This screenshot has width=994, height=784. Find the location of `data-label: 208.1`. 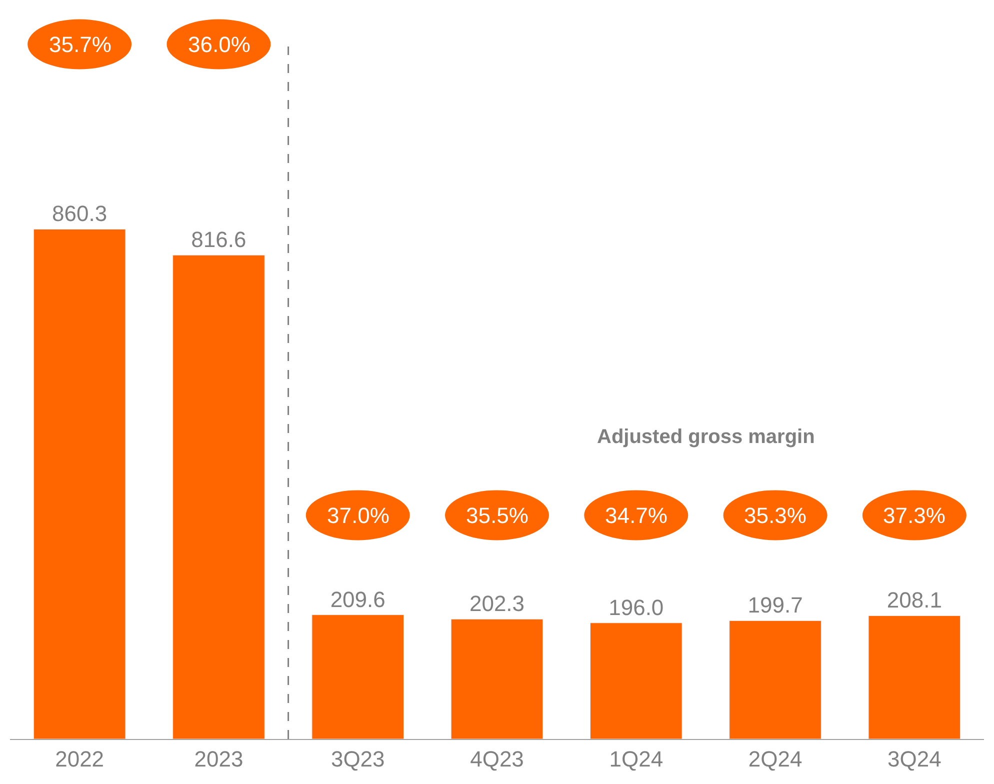

data-label: 208.1 is located at coordinates (914, 600).